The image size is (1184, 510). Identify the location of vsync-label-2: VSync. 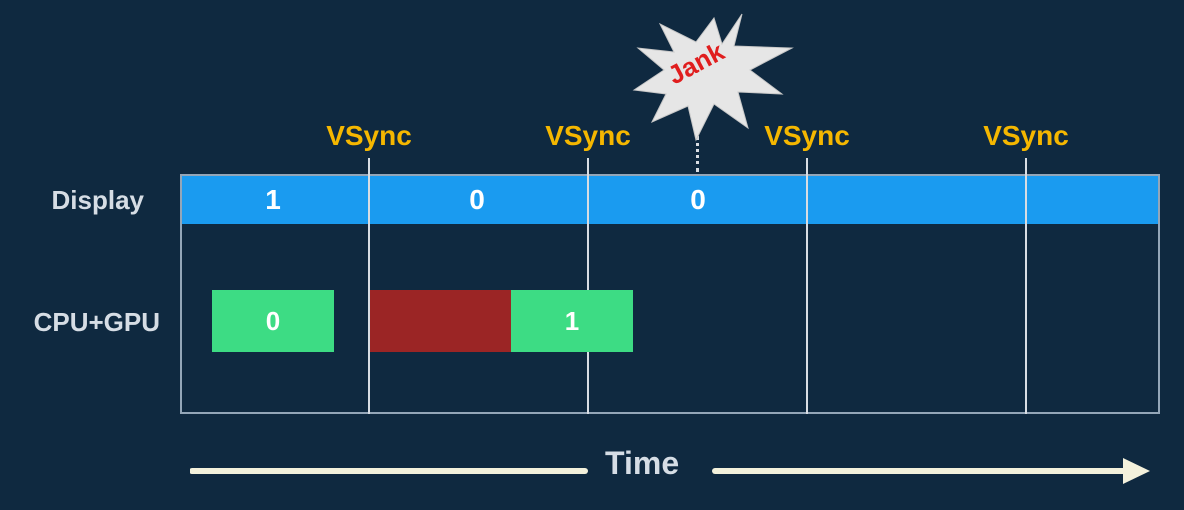
(588, 135).